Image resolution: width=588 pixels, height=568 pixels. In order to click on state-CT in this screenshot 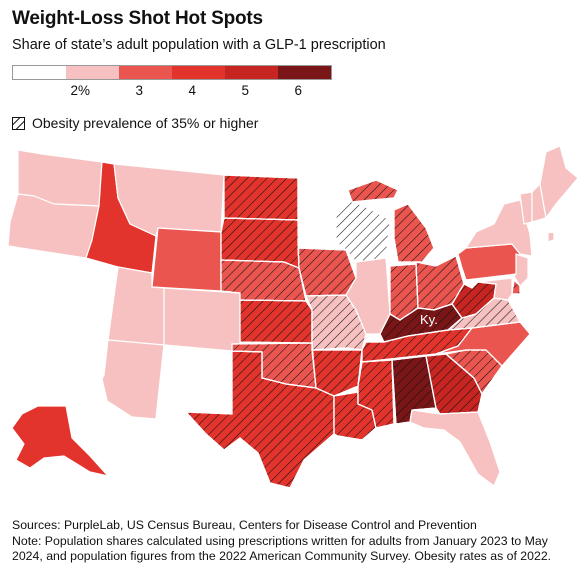, I will do `click(539, 240)`.